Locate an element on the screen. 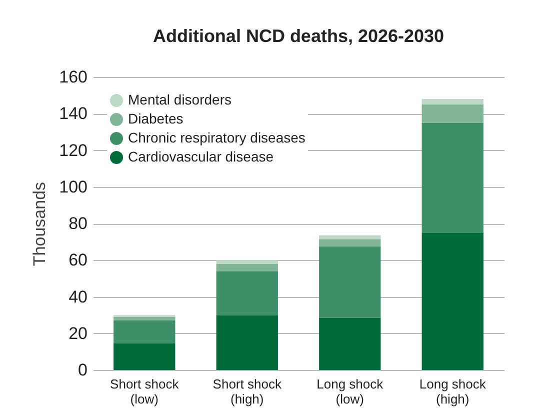  y-tick-label: 40 is located at coordinates (78, 296).